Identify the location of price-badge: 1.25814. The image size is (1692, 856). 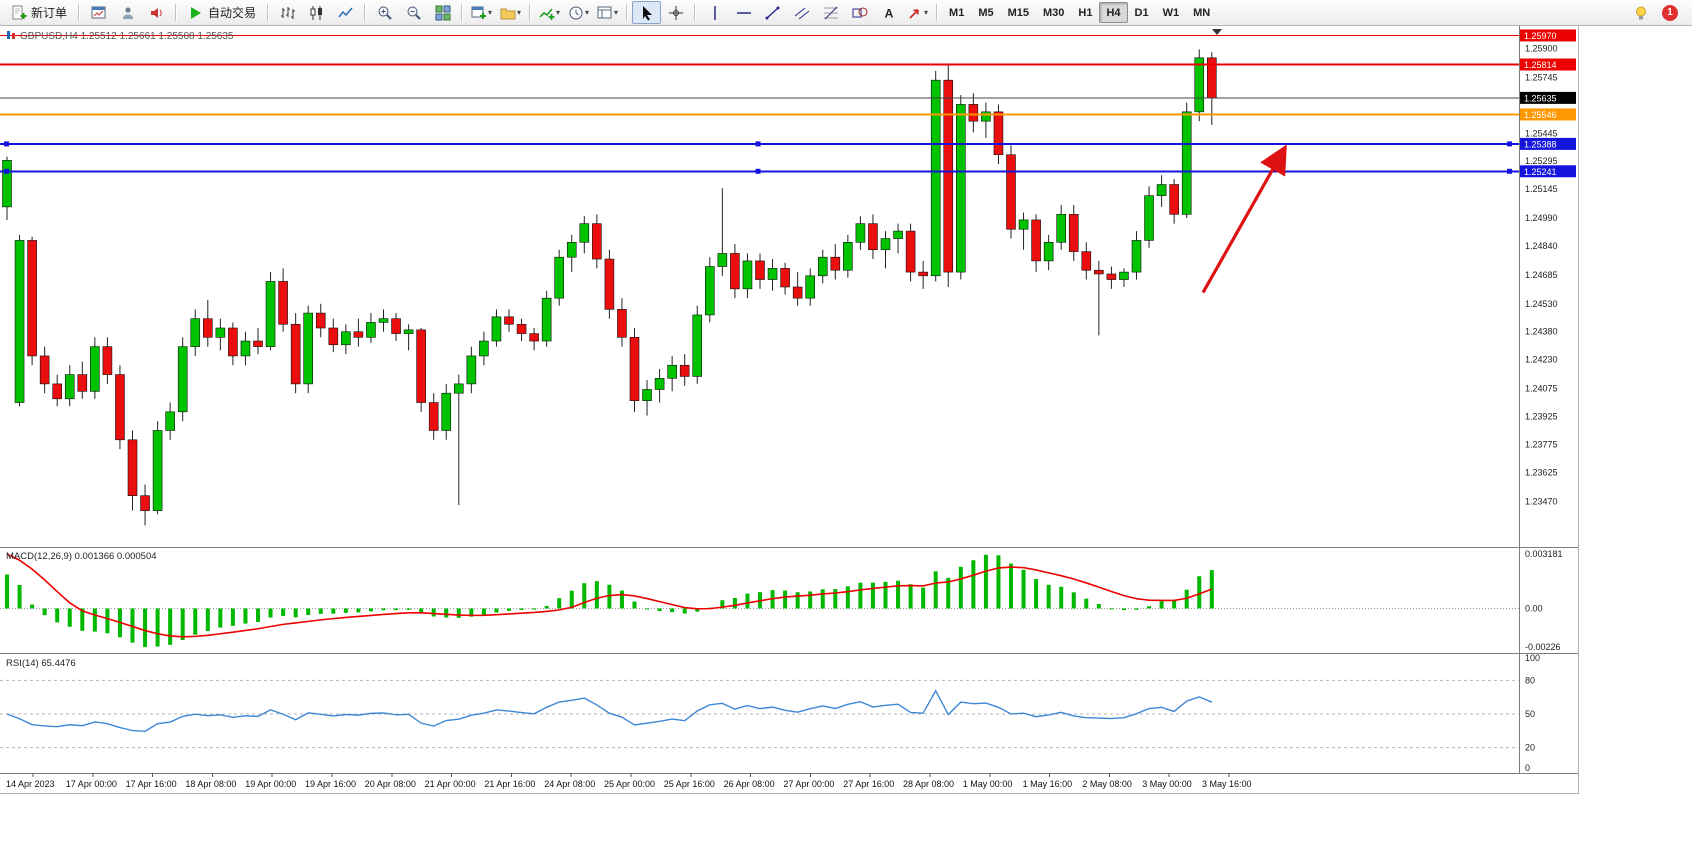
(1548, 64).